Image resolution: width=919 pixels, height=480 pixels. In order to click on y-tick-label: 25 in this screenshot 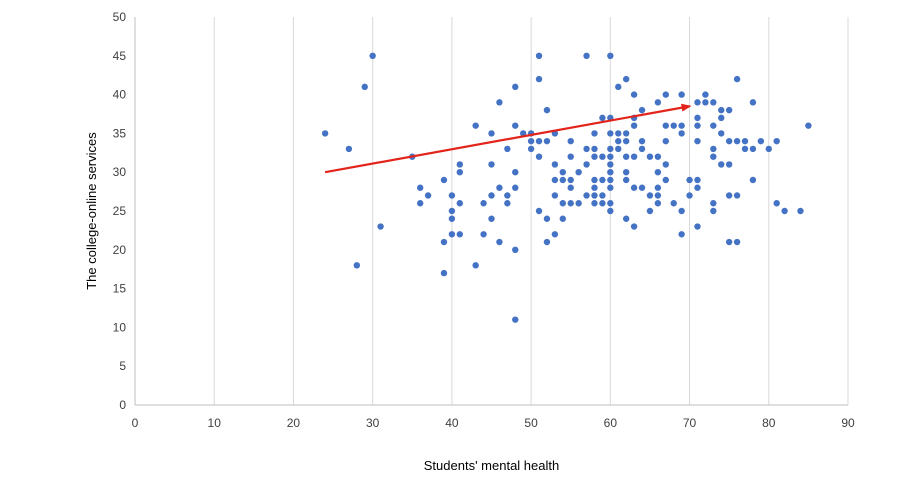, I will do `click(120, 211)`.